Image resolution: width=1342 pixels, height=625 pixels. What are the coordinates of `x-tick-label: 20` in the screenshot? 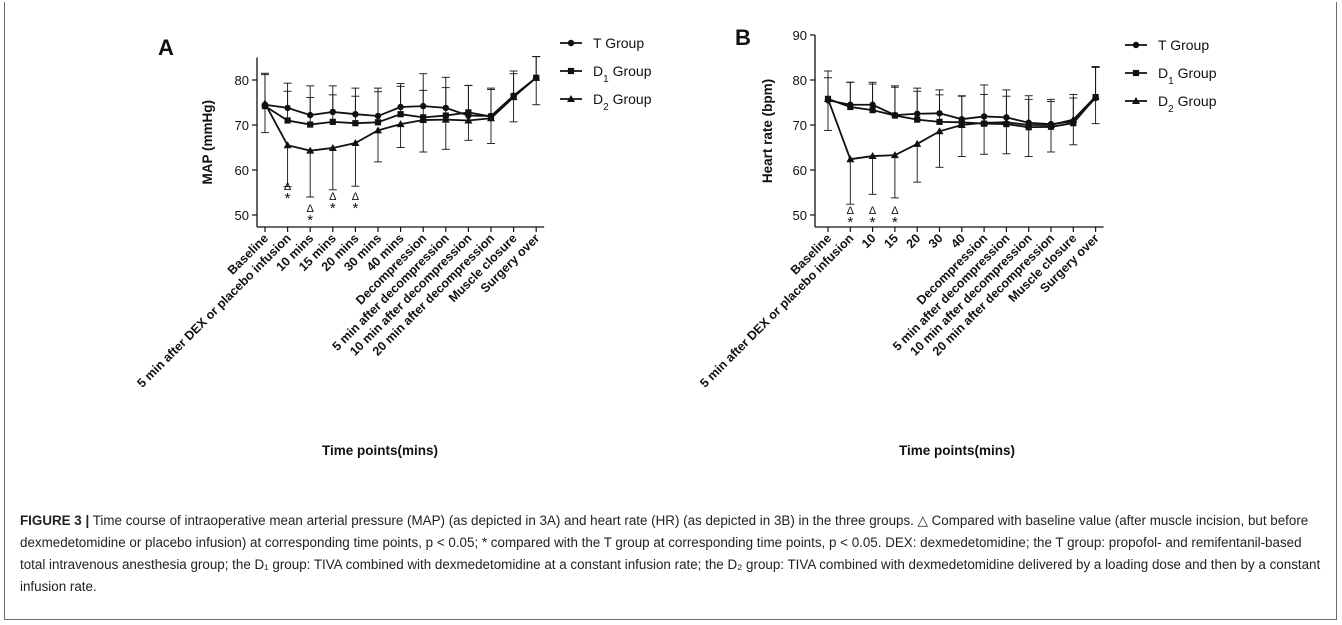 It's located at (914, 241).